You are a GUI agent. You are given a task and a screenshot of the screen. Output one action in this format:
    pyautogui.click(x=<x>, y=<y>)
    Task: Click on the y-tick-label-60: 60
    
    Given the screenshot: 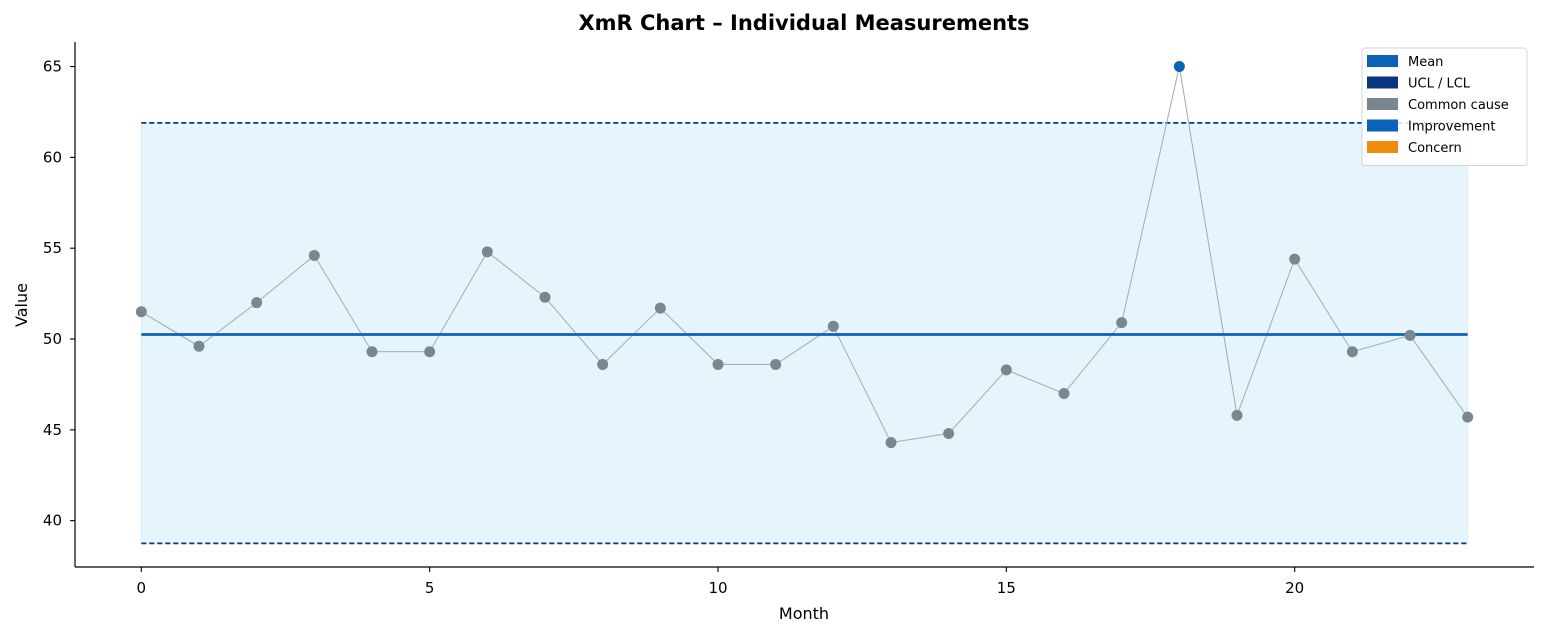 What is the action you would take?
    pyautogui.click(x=52, y=157)
    